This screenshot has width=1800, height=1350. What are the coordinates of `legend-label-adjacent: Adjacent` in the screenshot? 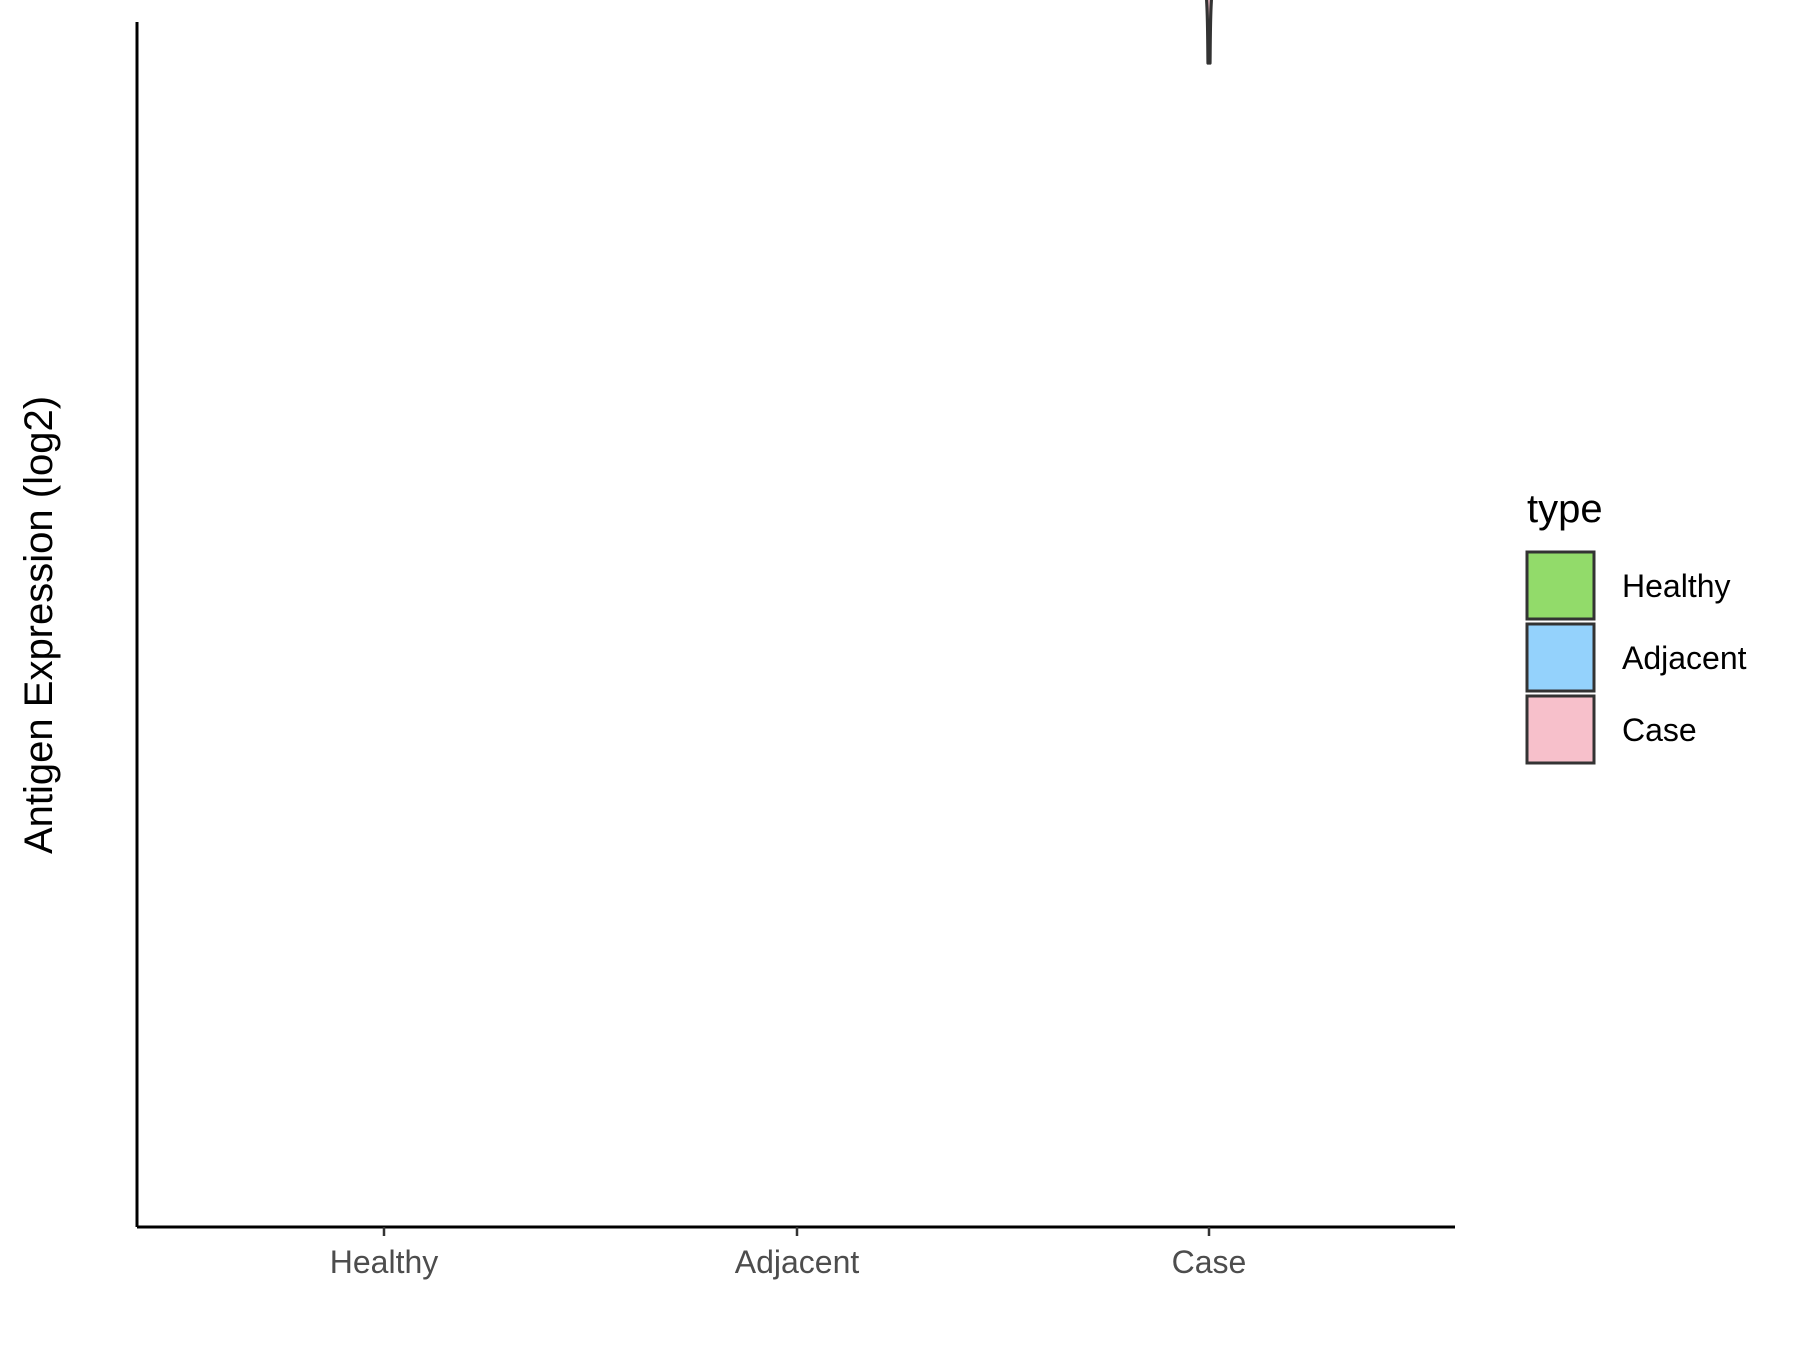 It's located at (1684, 658).